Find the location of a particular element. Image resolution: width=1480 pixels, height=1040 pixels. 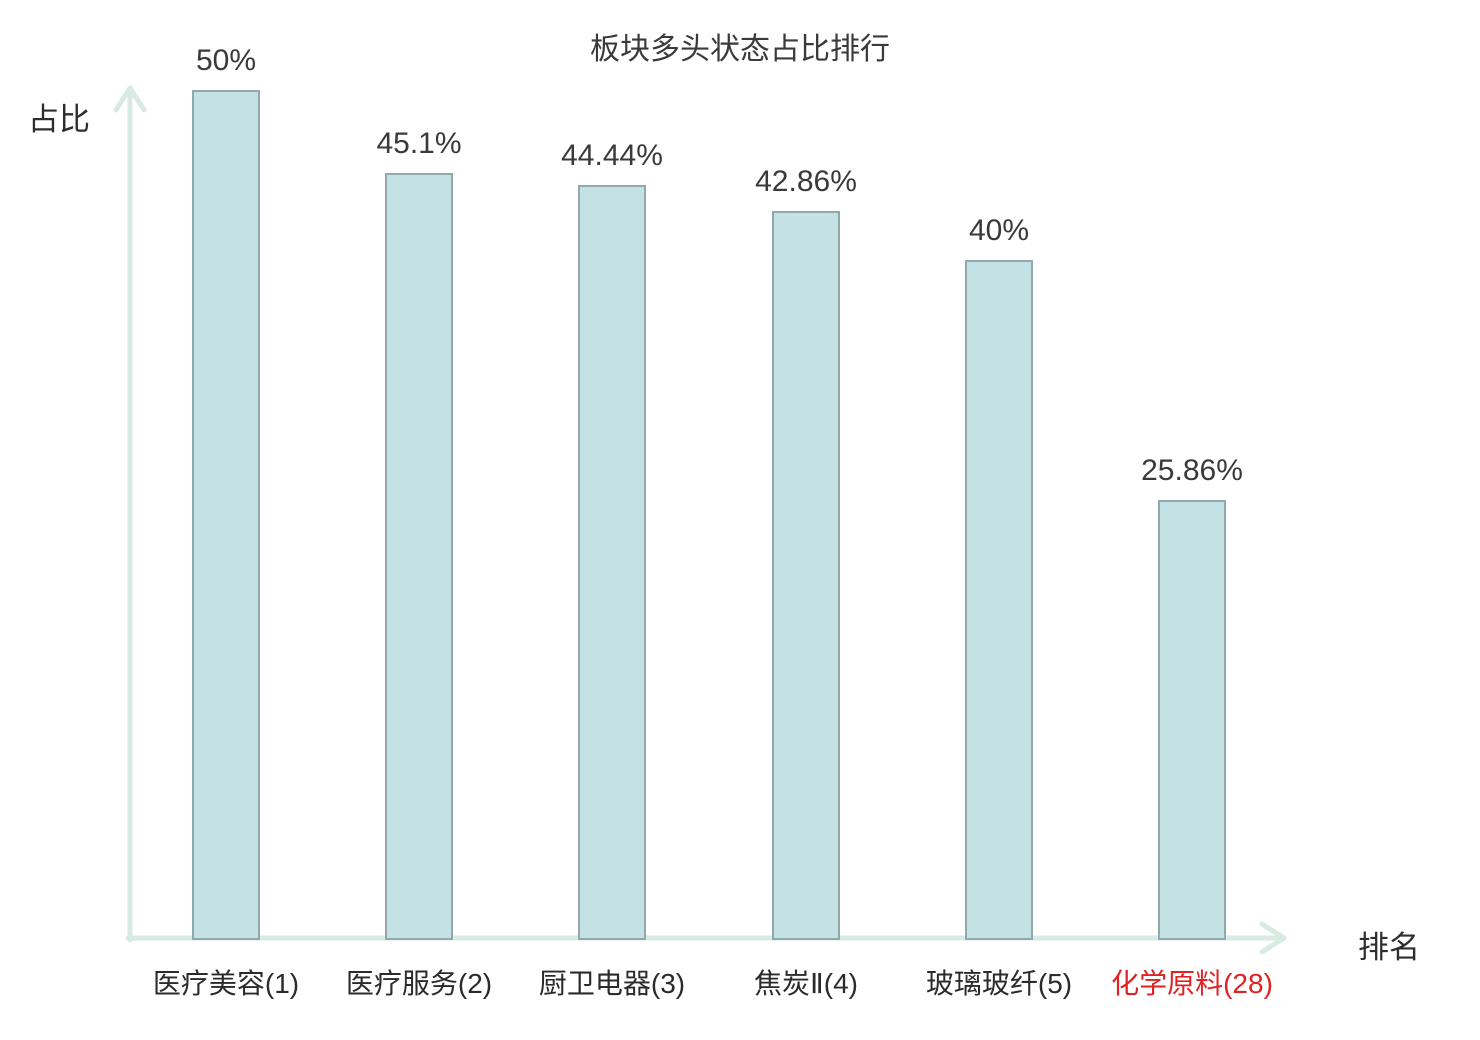

chart-title: 板块多头状态占比排行 is located at coordinates (740, 49).